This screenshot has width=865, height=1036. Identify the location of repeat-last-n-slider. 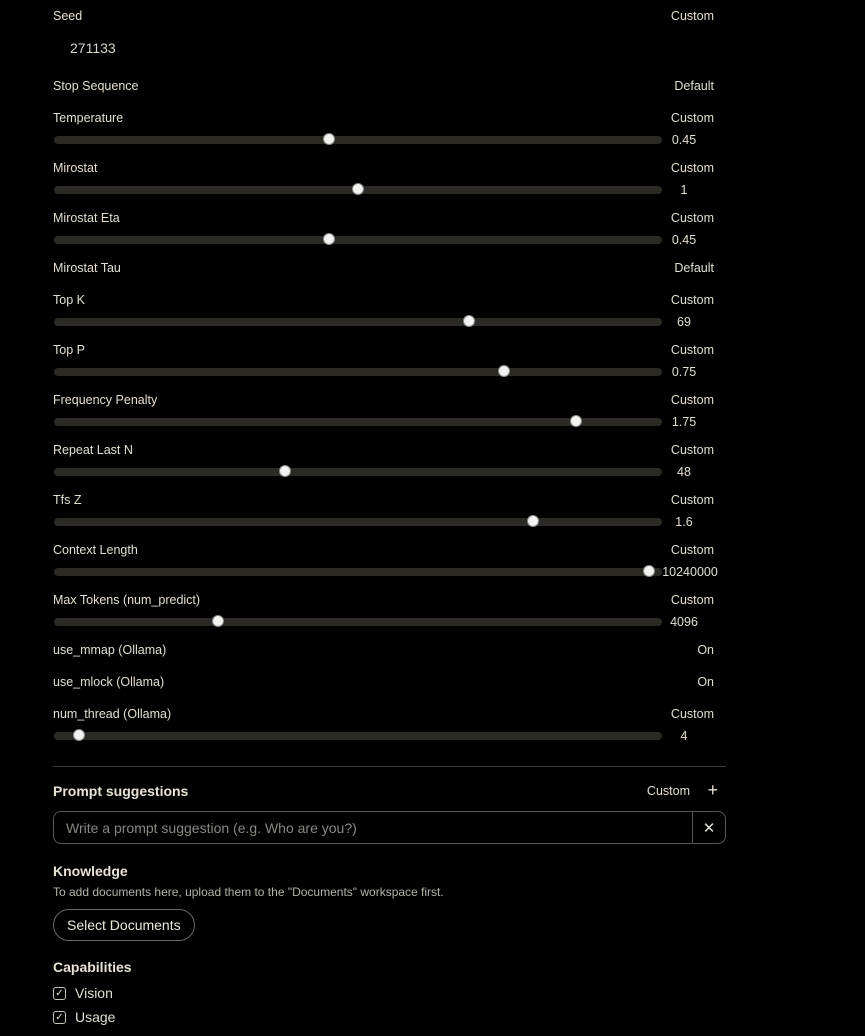
(358, 471).